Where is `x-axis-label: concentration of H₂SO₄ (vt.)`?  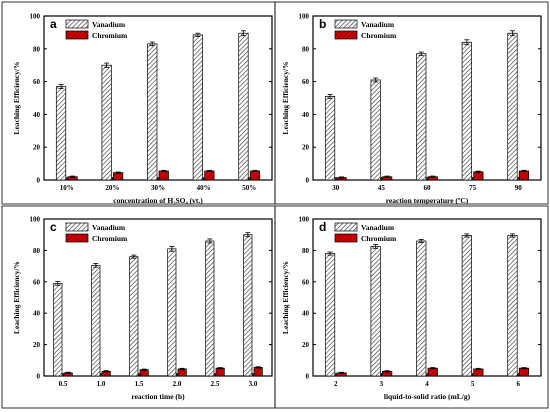
x-axis-label: concentration of H₂SO₄ (vt.) is located at coordinates (158, 200).